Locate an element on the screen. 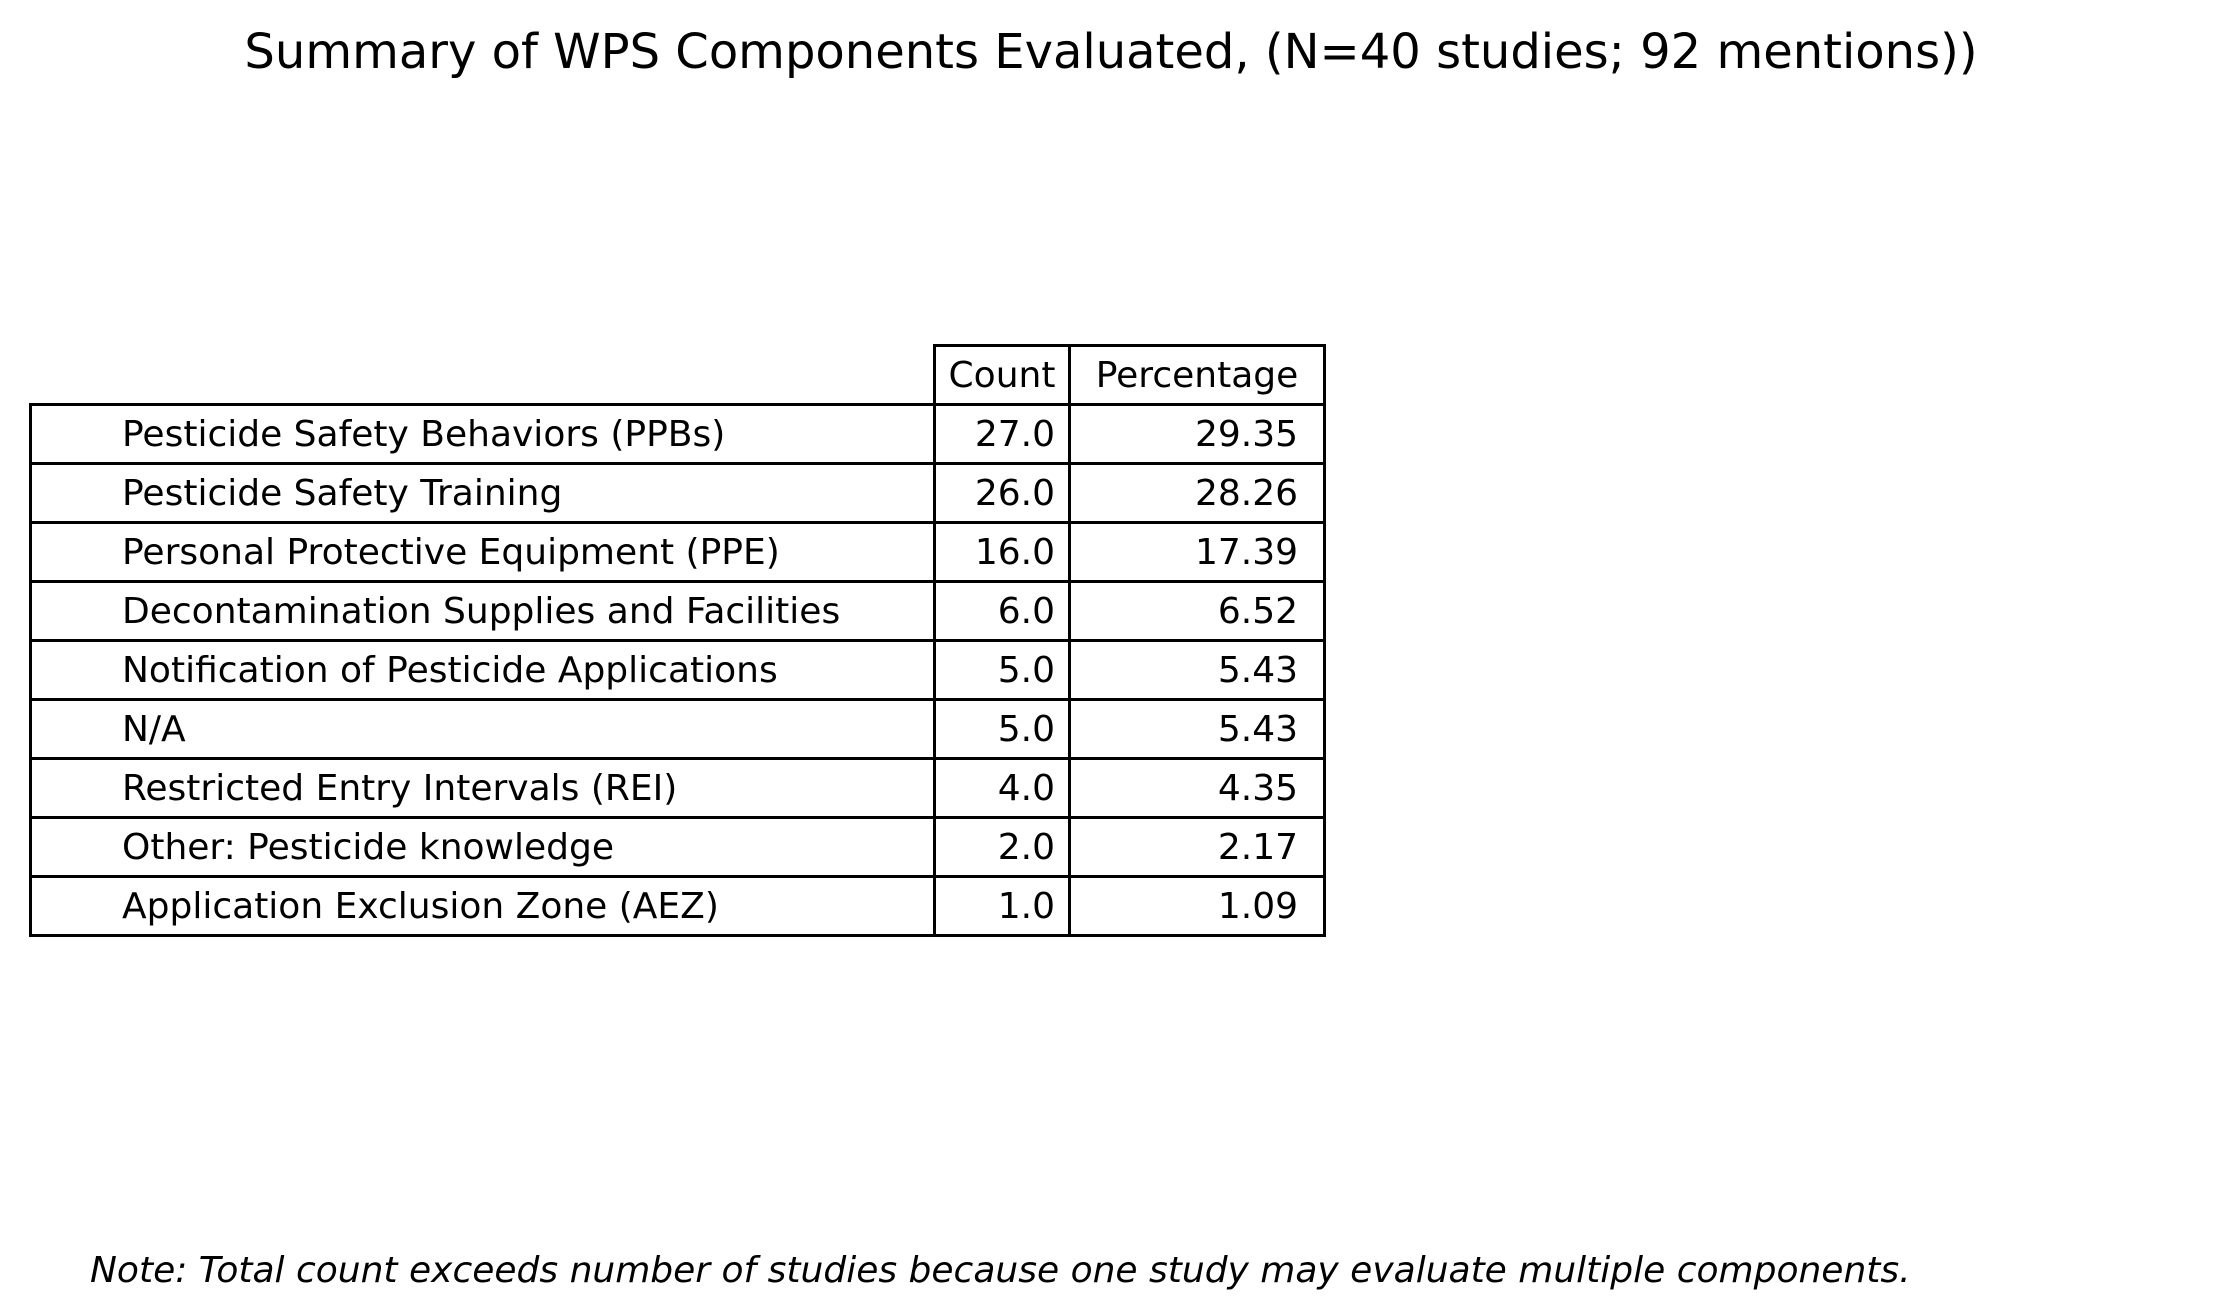 This screenshot has width=2222, height=1316. row-label: Application Exclusion Zone (AEZ) is located at coordinates (482, 906).